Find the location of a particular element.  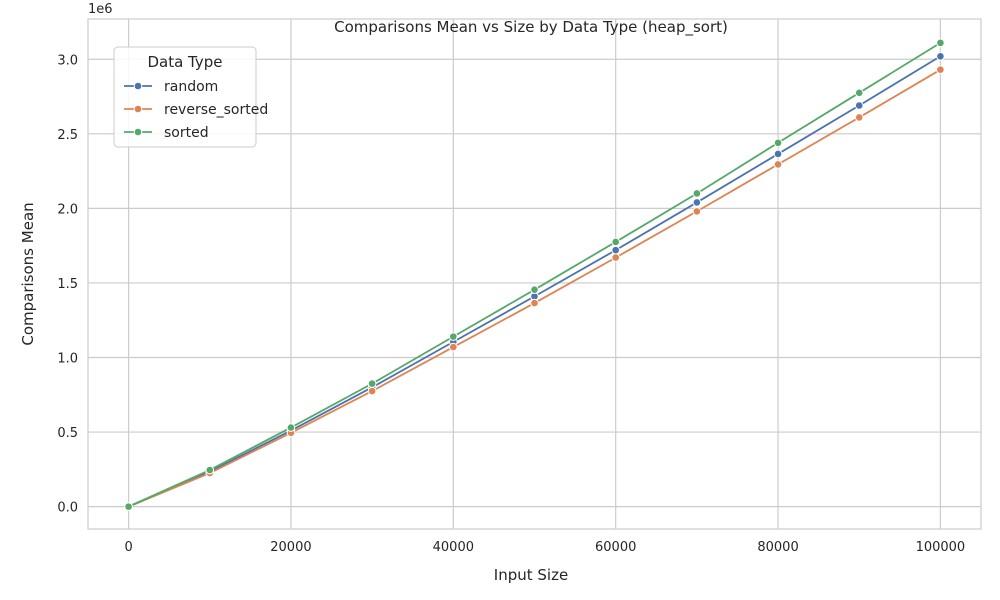

y-axis-label: Comparisons Mean is located at coordinates (28, 273).